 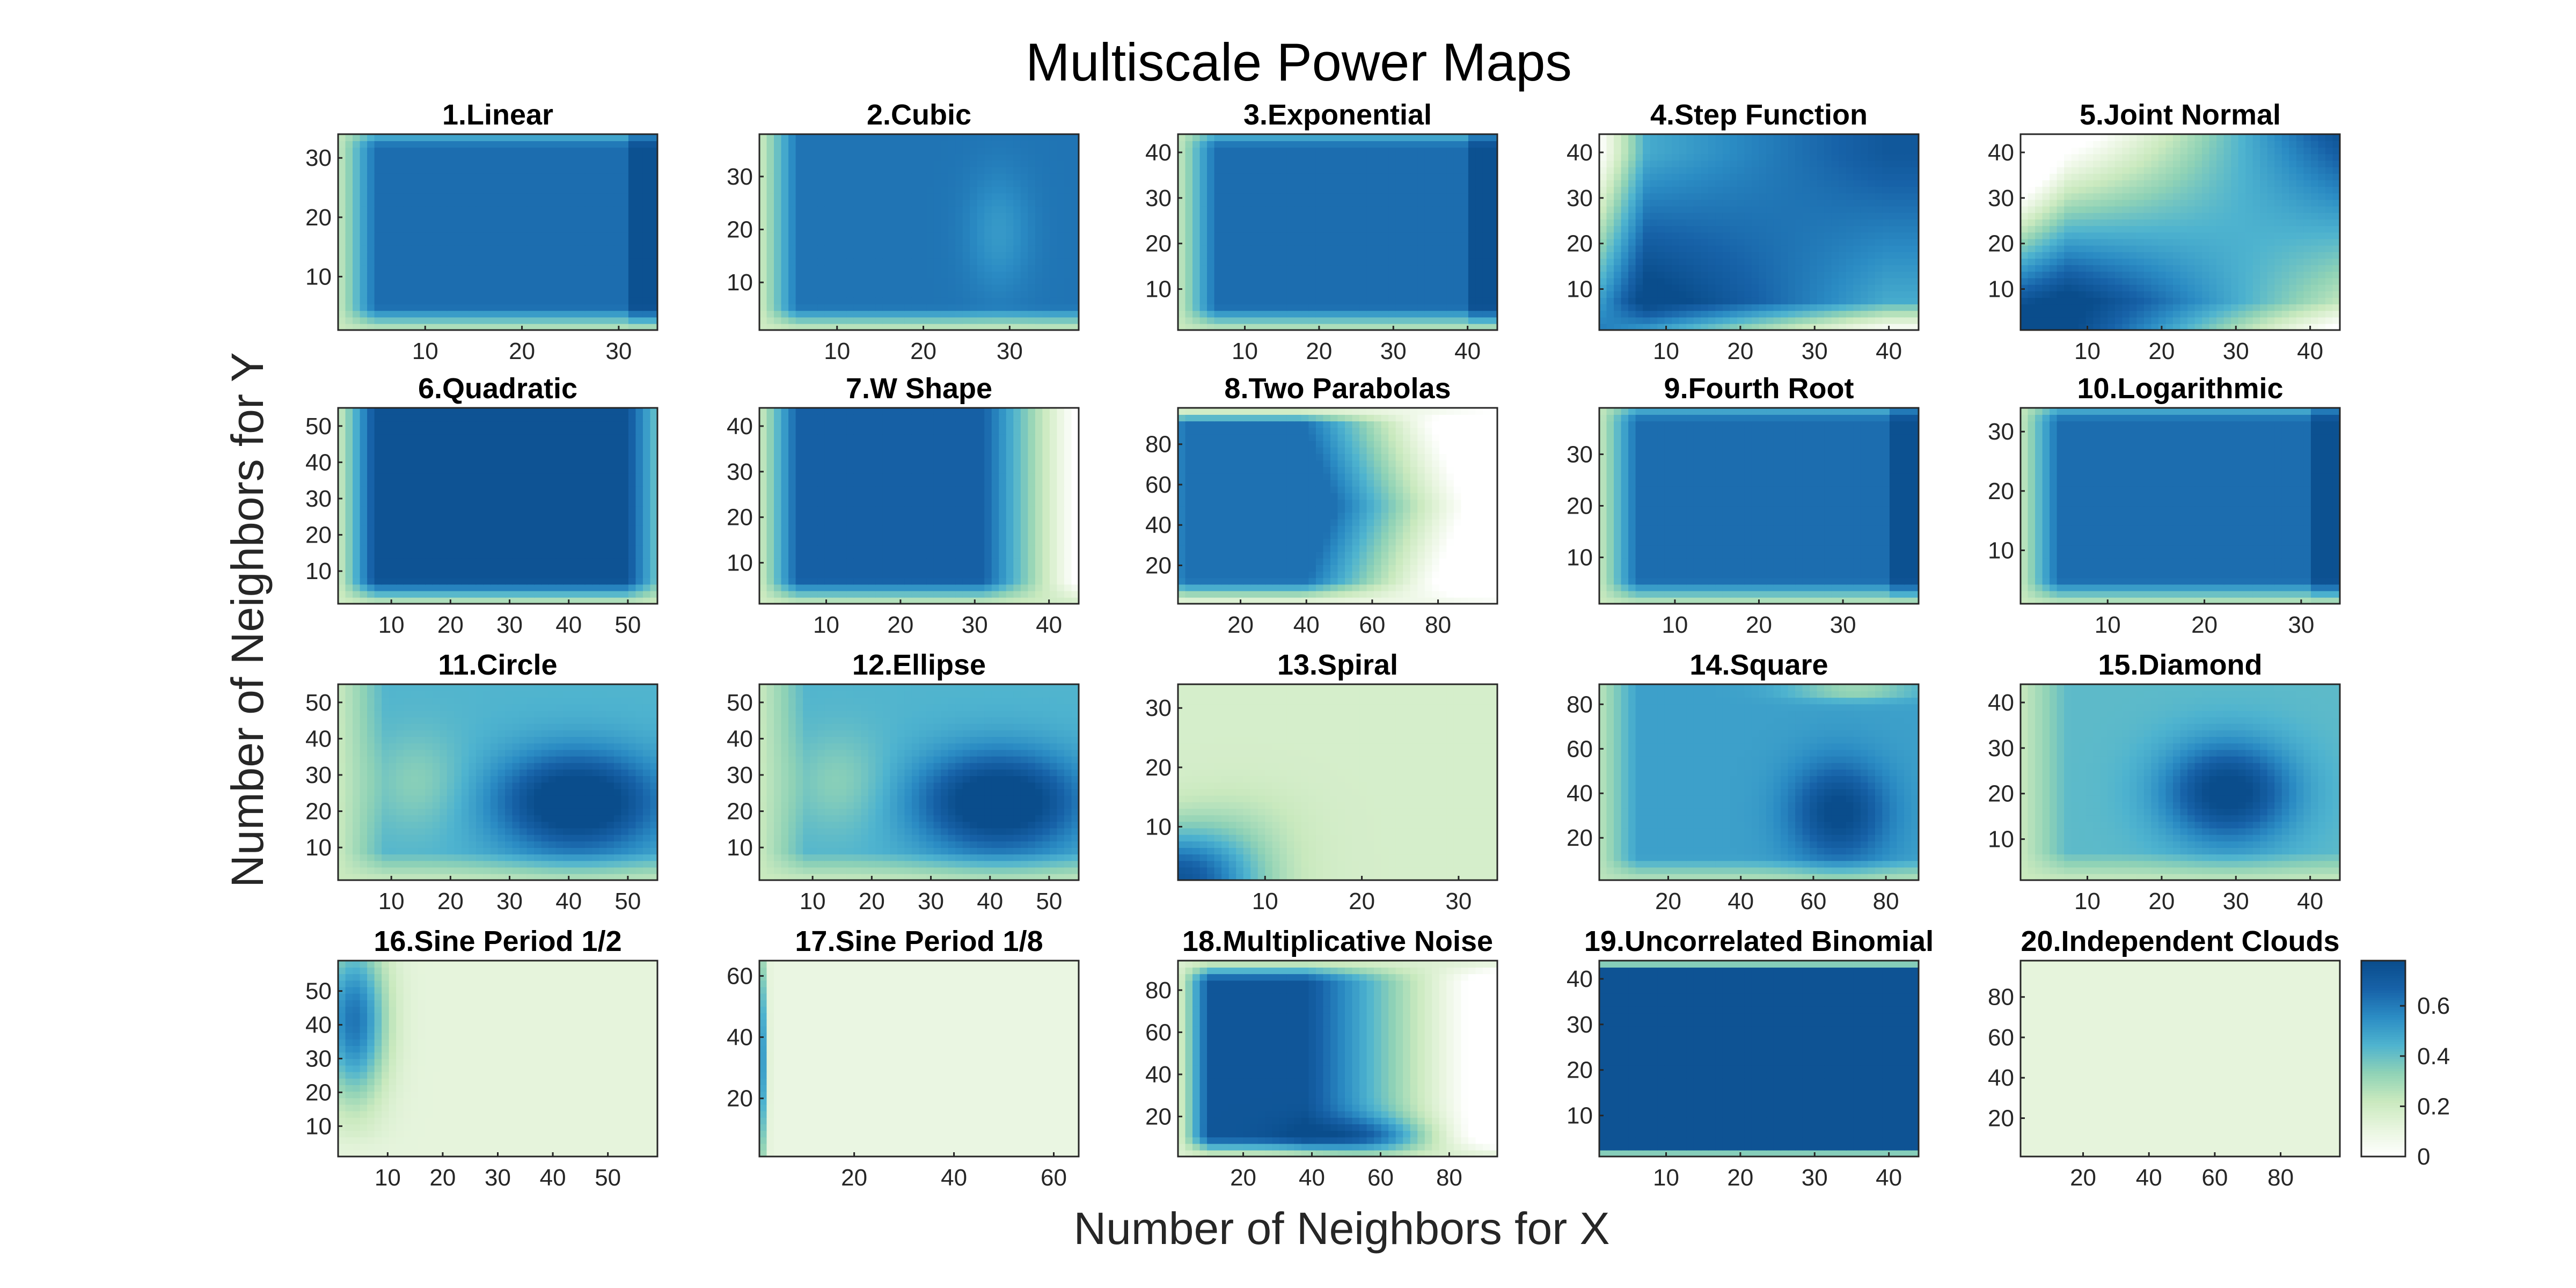 What do you see at coordinates (1341, 1228) in the screenshot?
I see `x-axis-label: Number of Neighbors for X` at bounding box center [1341, 1228].